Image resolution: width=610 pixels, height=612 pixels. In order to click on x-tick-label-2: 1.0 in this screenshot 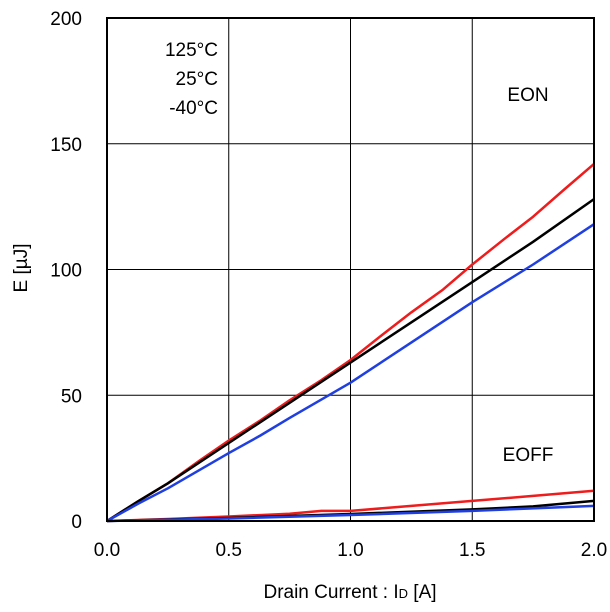, I will do `click(350, 550)`.